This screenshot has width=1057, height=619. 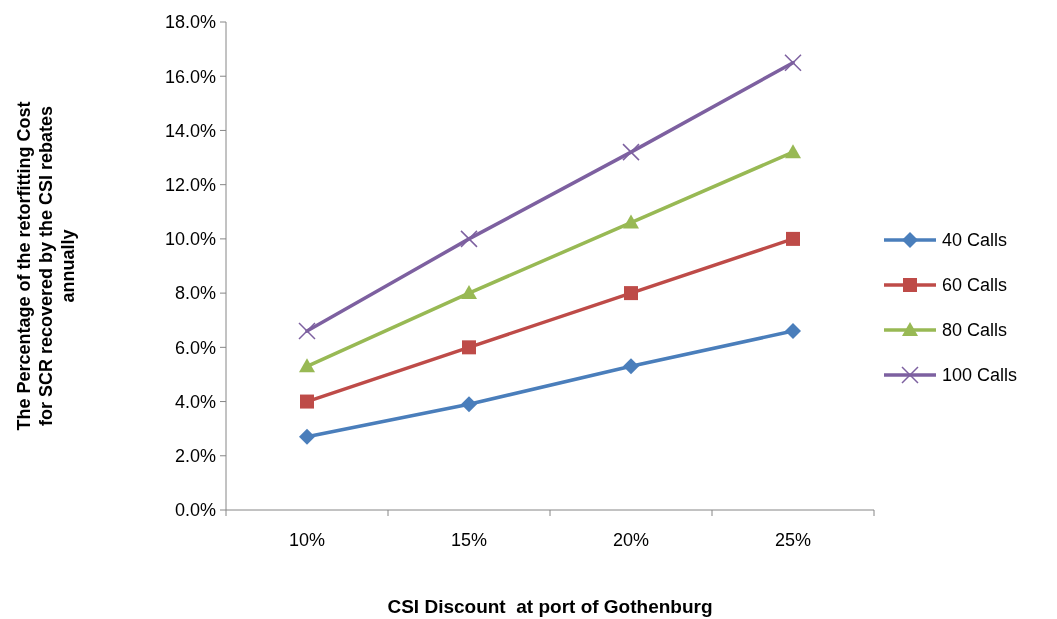 What do you see at coordinates (975, 285) in the screenshot?
I see `legend-label: 60 Calls` at bounding box center [975, 285].